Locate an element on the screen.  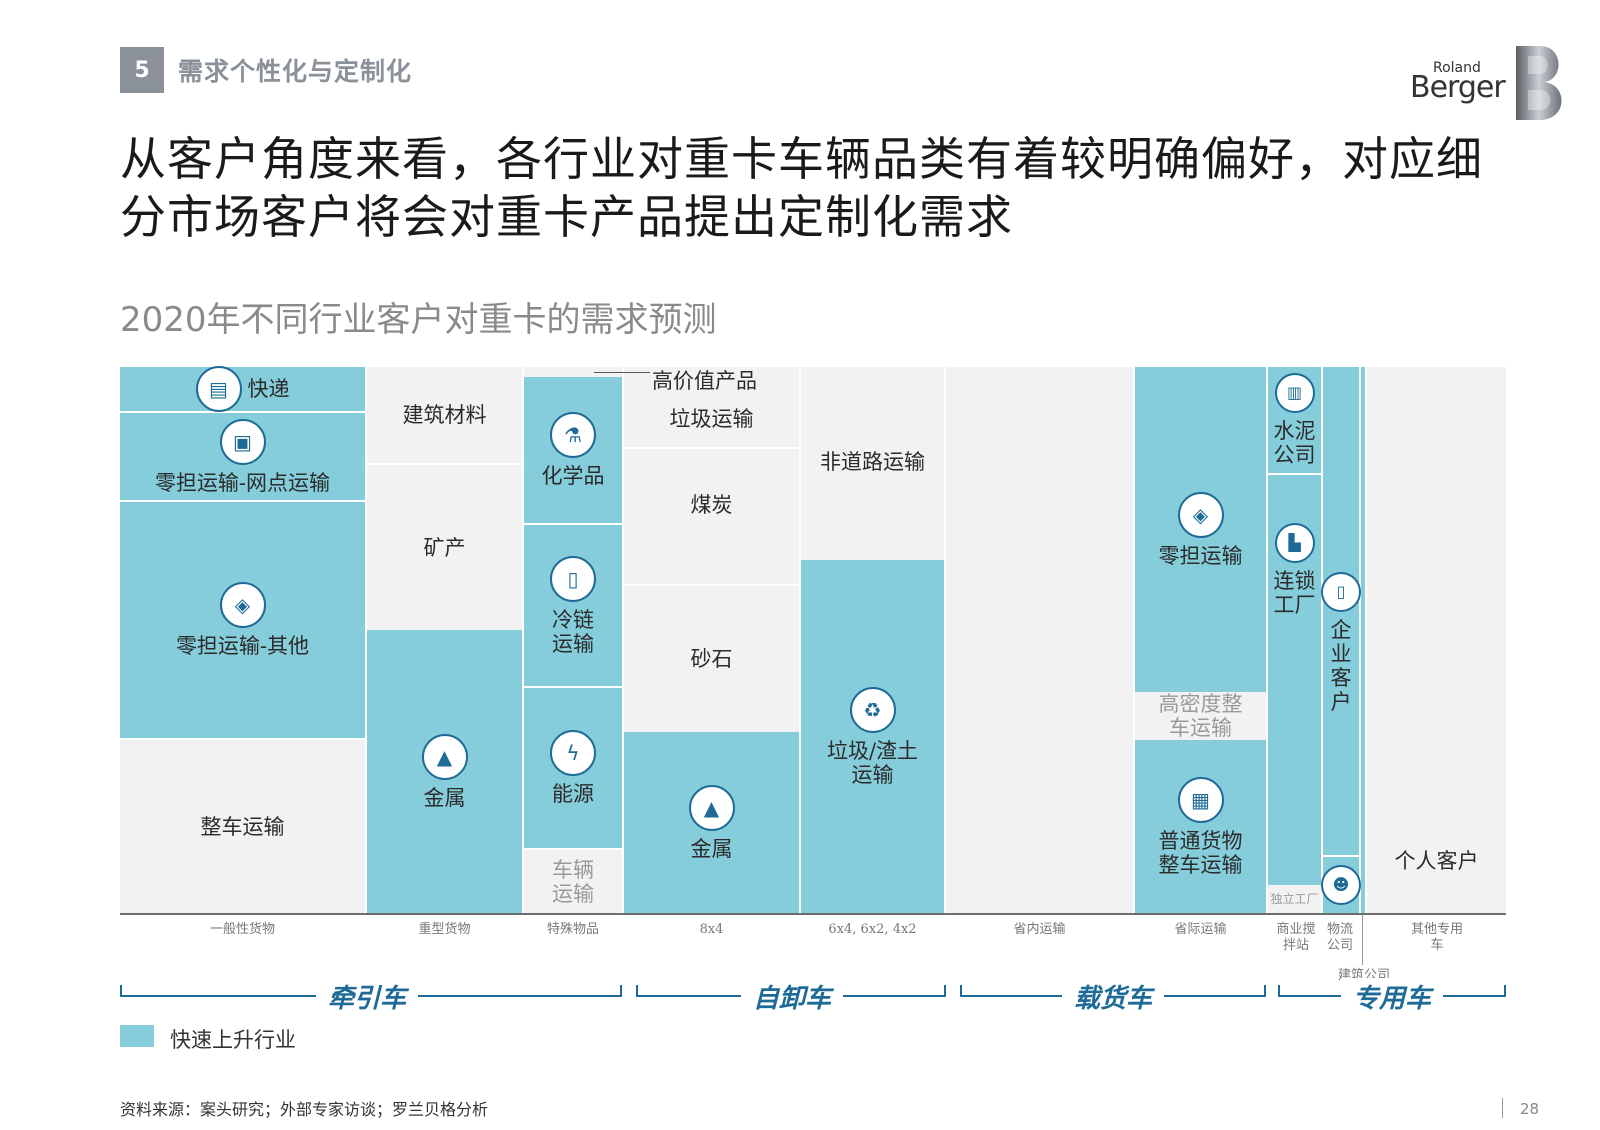
cell-chemicals: ⚗ 化学品 is located at coordinates (573, 451).